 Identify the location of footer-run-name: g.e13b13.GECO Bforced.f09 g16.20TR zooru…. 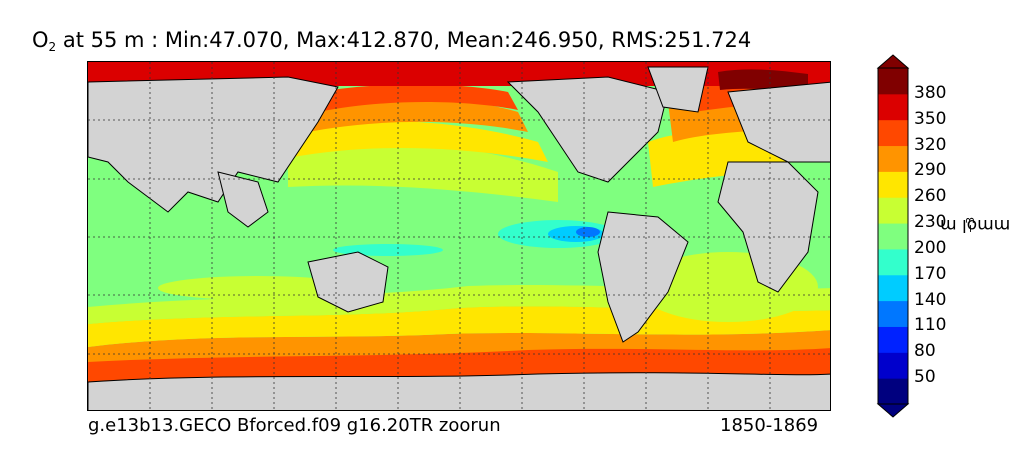
(294, 425).